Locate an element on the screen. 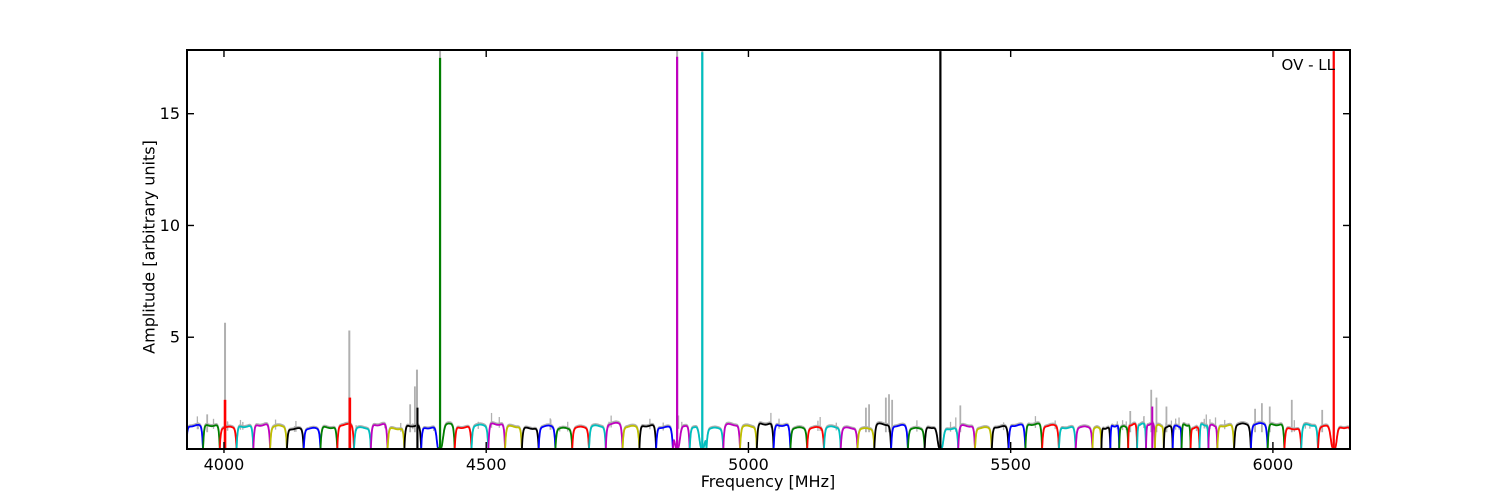  svg-text: 4000 is located at coordinates (224, 464).